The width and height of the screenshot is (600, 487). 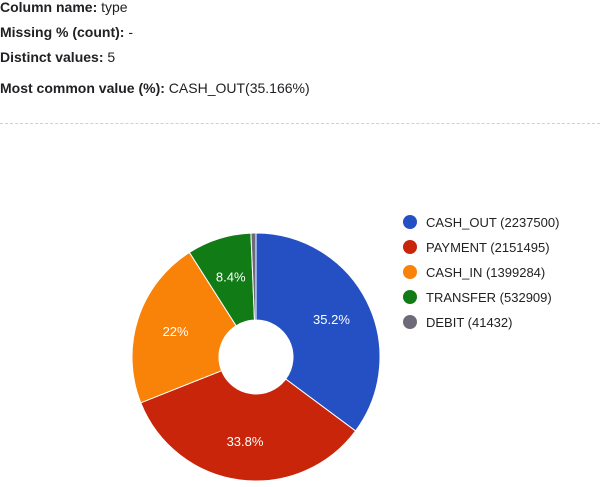 I want to click on slice-label-cash-in: 22%, so click(x=176, y=331).